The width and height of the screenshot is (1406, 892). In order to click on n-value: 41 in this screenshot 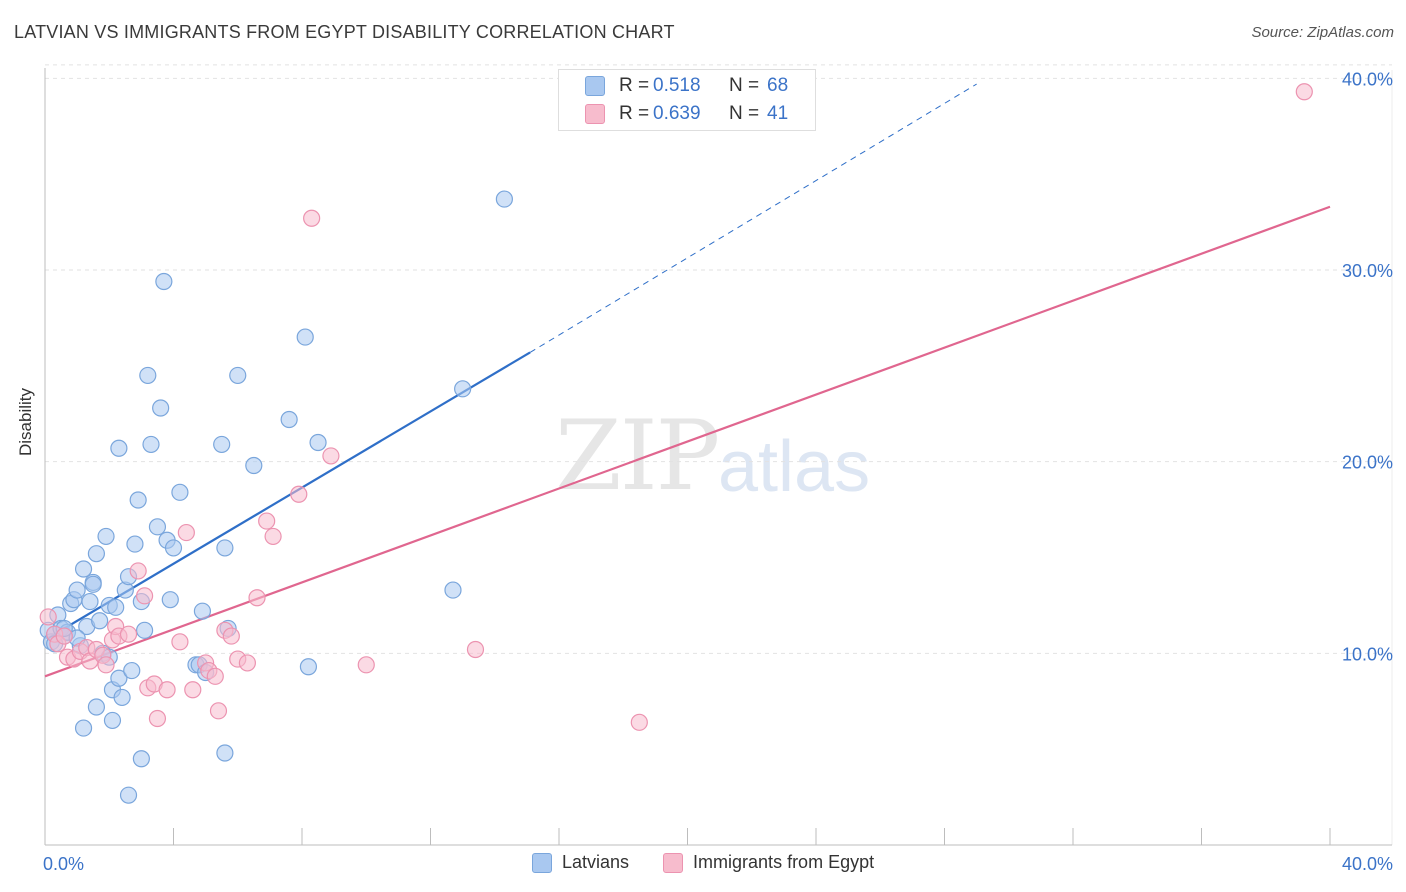, I will do `click(778, 113)`.